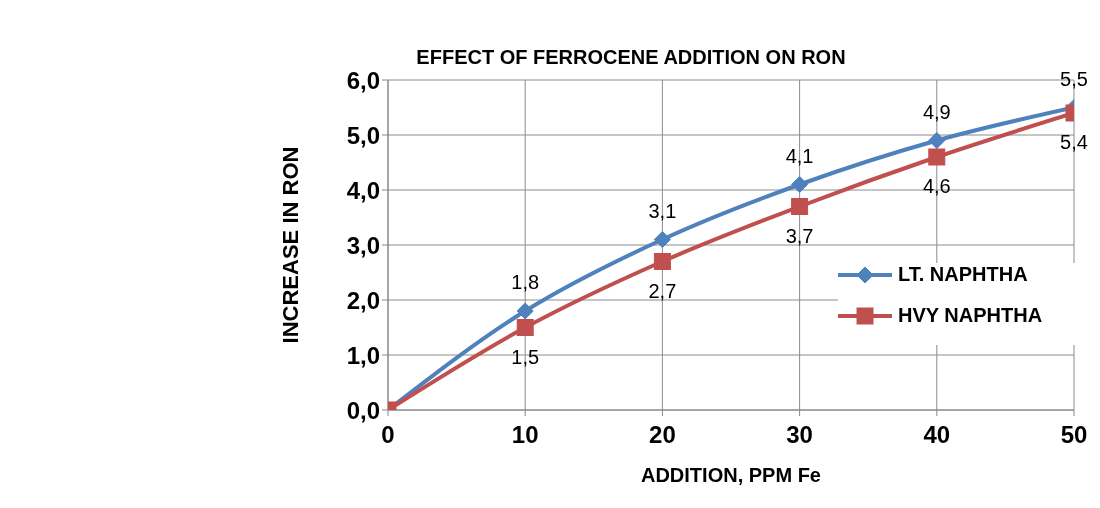  I want to click on y-tick-label: 1,0, so click(363, 355).